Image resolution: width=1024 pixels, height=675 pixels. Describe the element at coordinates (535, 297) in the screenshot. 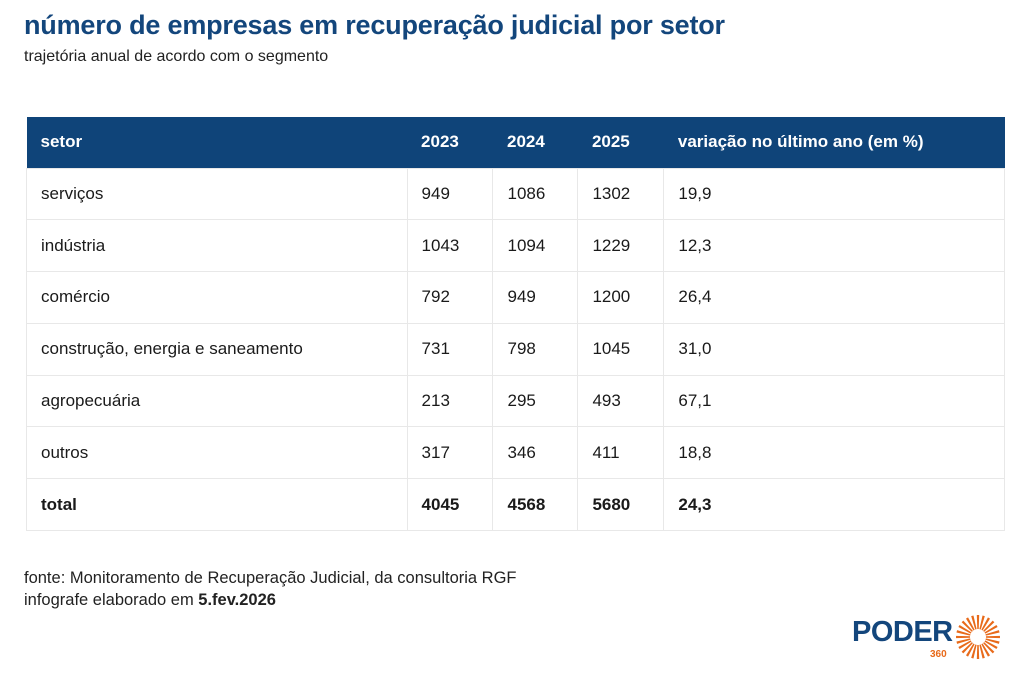

I see `cell-2024: 949` at that location.